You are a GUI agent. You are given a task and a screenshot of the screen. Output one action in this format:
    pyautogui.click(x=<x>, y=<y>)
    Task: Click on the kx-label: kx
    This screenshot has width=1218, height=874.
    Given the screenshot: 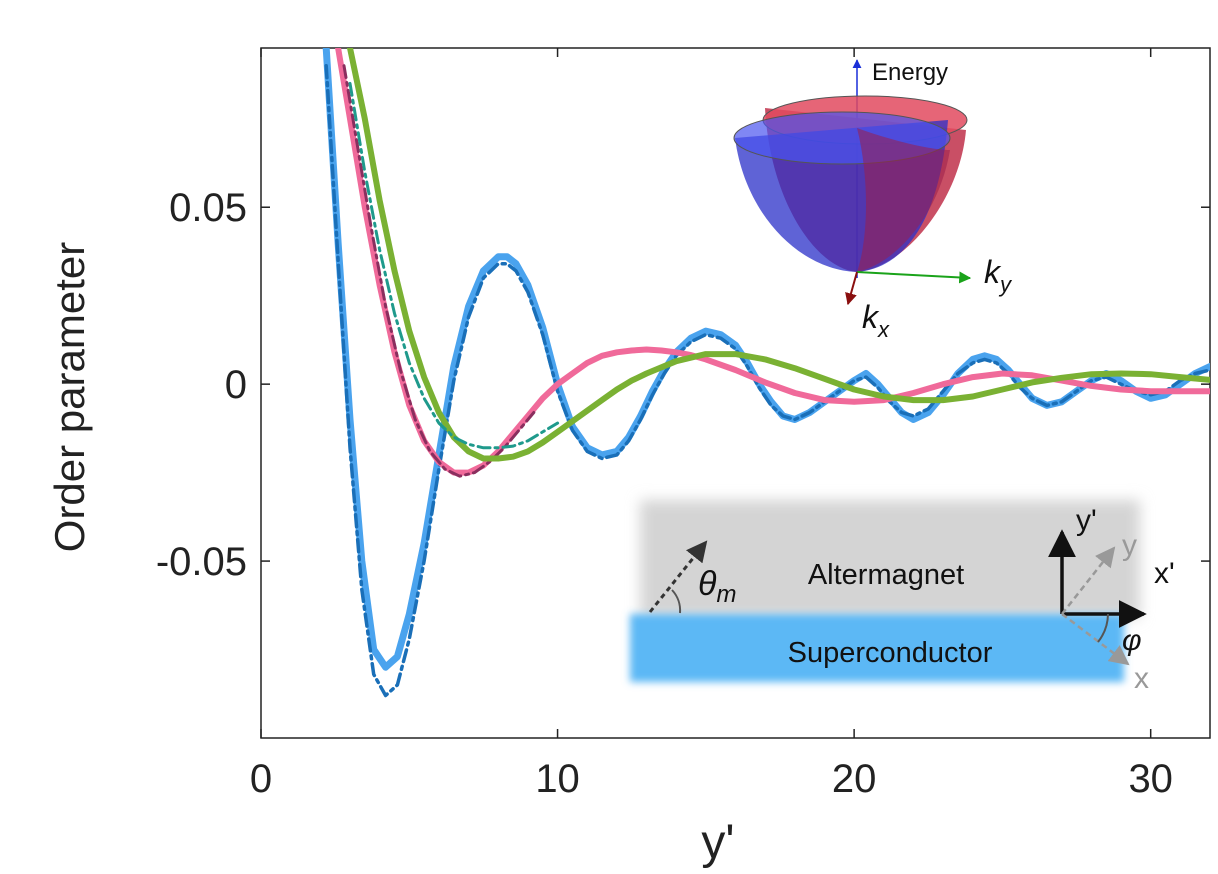 What is the action you would take?
    pyautogui.click(x=876, y=320)
    